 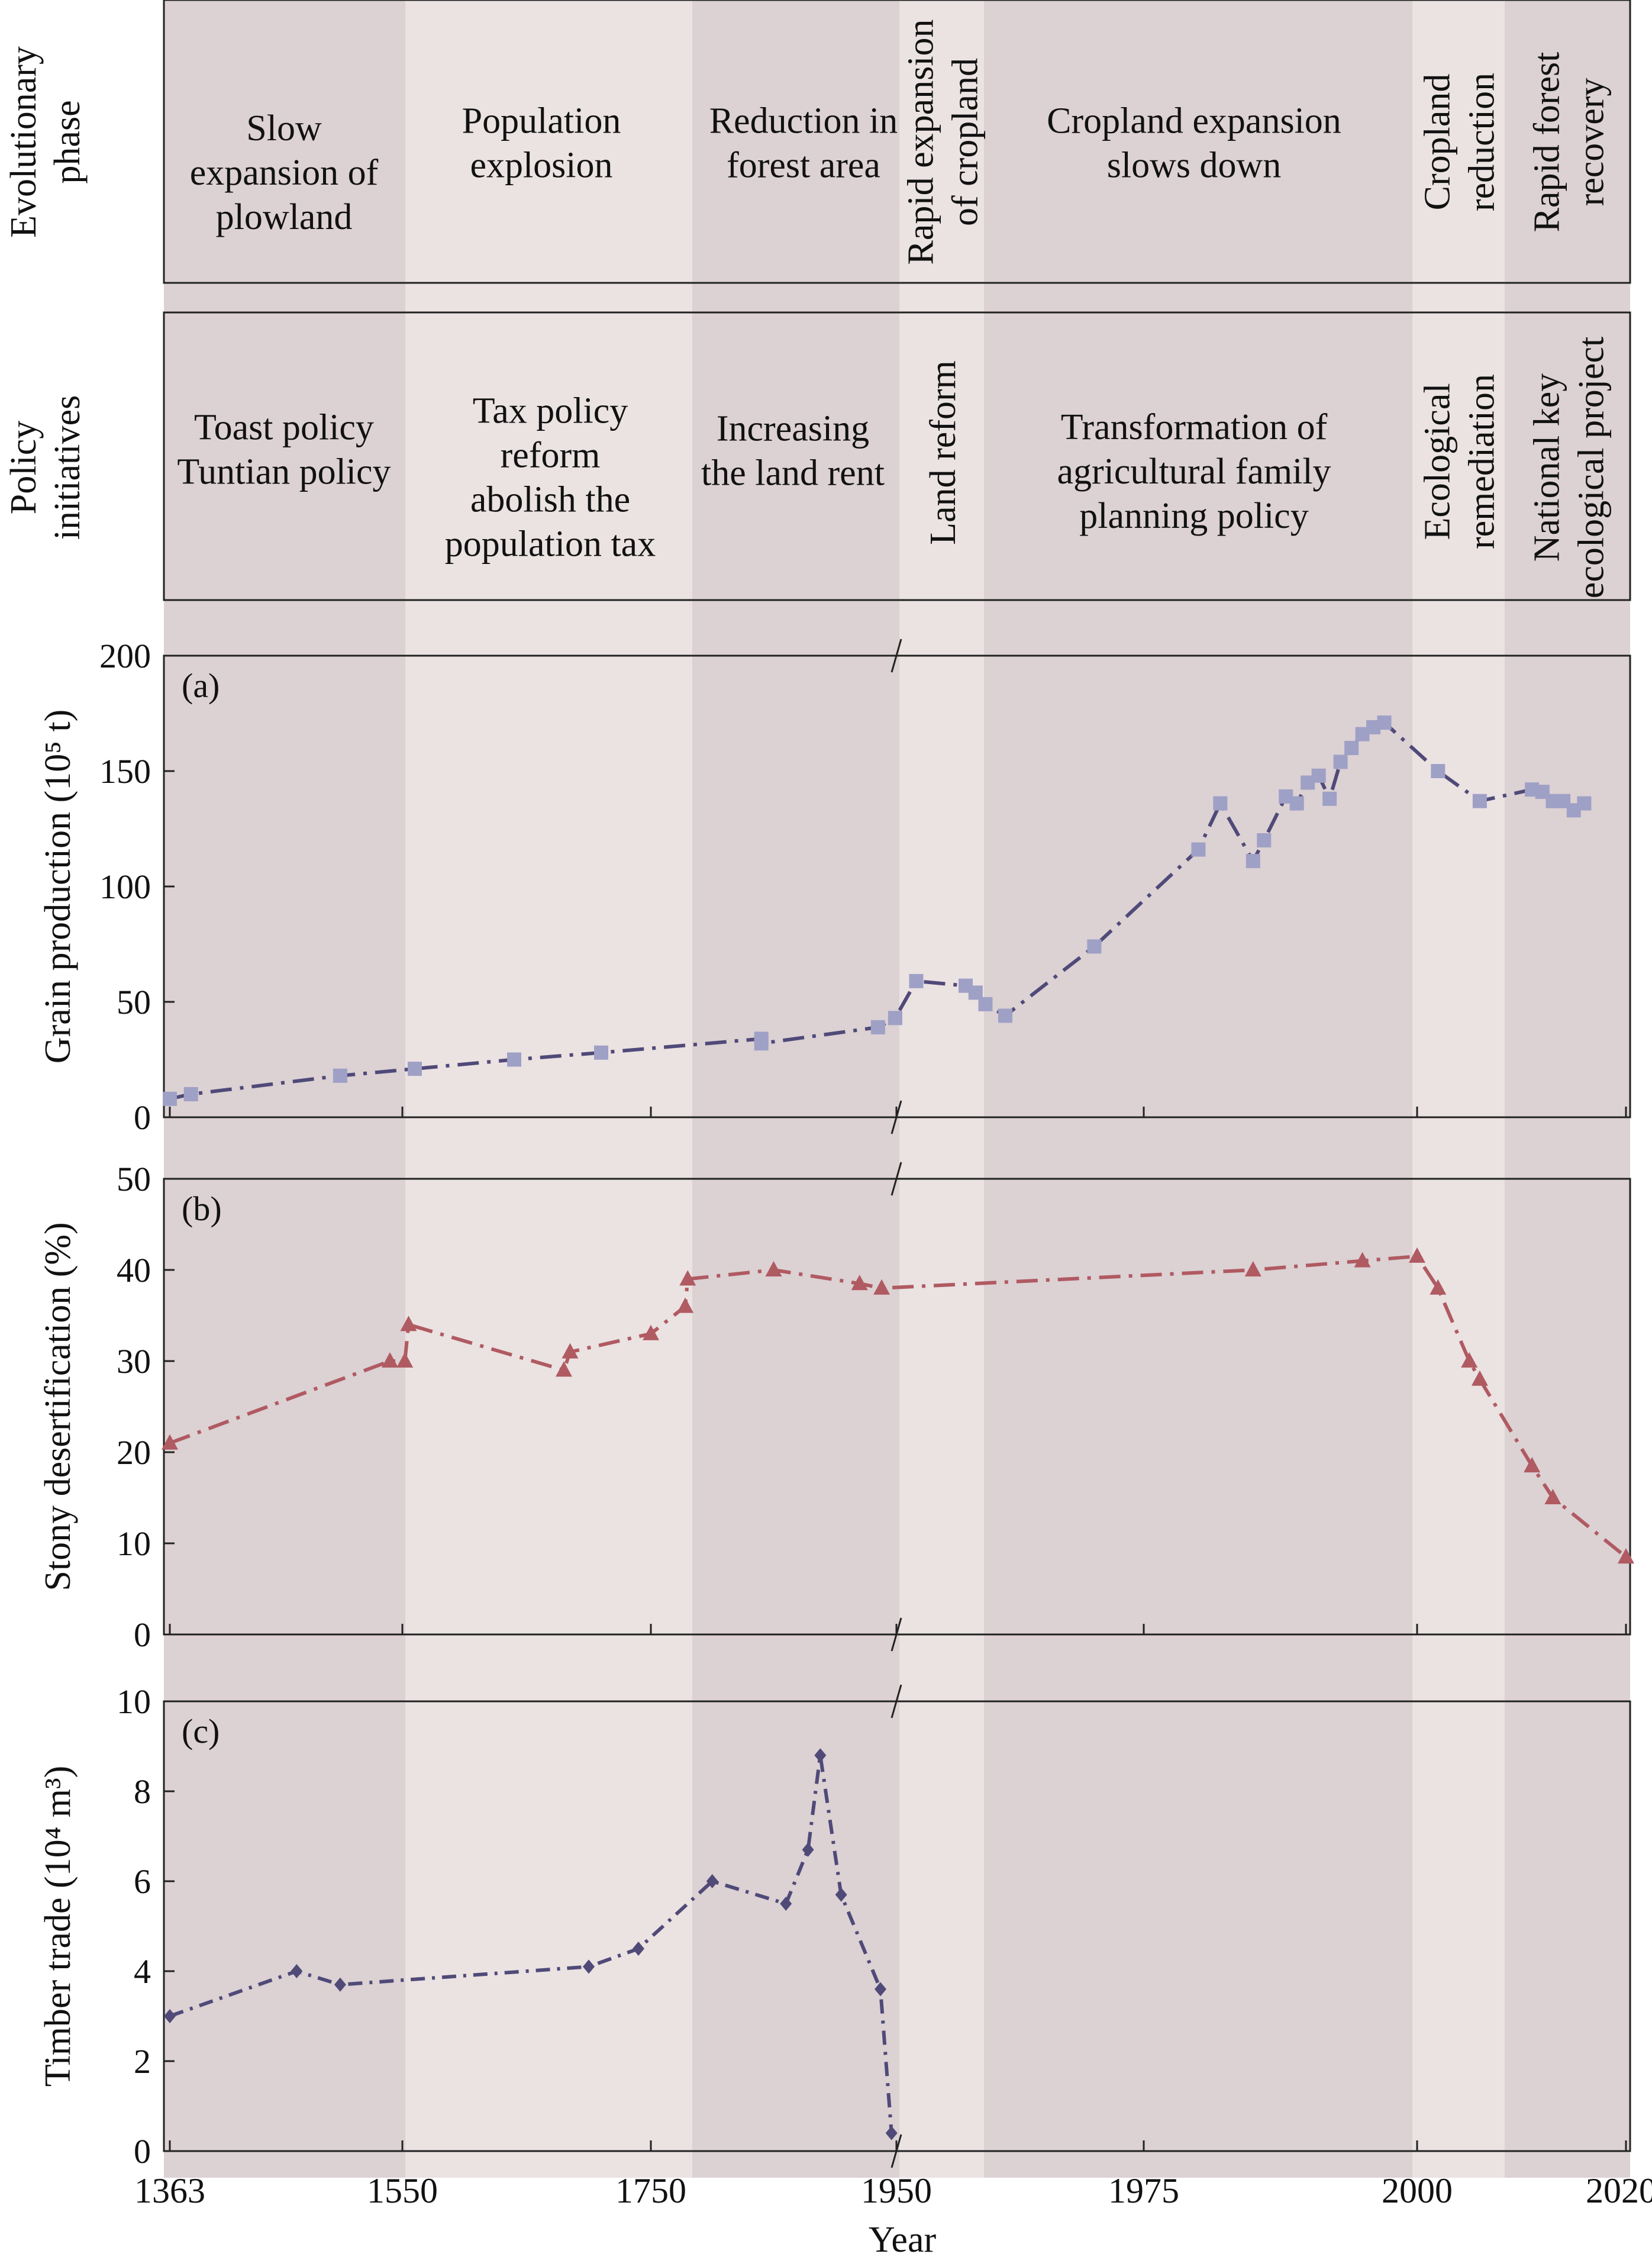 I want to click on policy-row-label-line: initiatives, so click(x=68, y=467).